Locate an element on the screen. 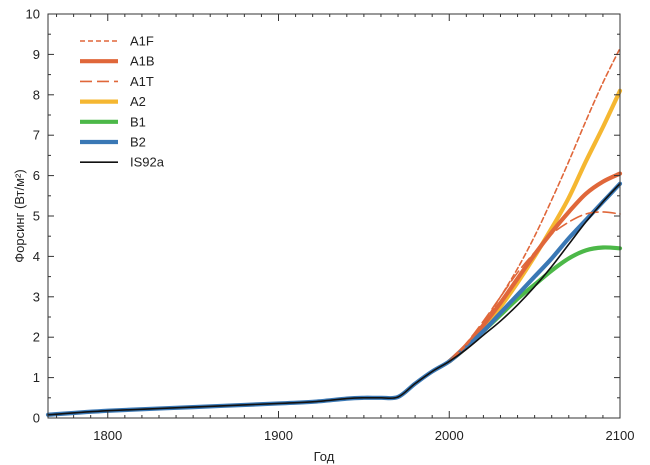 This screenshot has width=650, height=465. legend-label-is92a: IS92a is located at coordinates (147, 162).